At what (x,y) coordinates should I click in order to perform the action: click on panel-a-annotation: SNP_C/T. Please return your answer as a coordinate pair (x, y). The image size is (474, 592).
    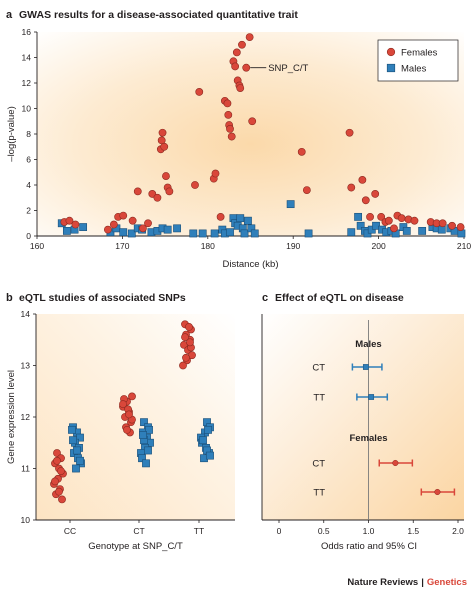
    Looking at the image, I should click on (279, 68).